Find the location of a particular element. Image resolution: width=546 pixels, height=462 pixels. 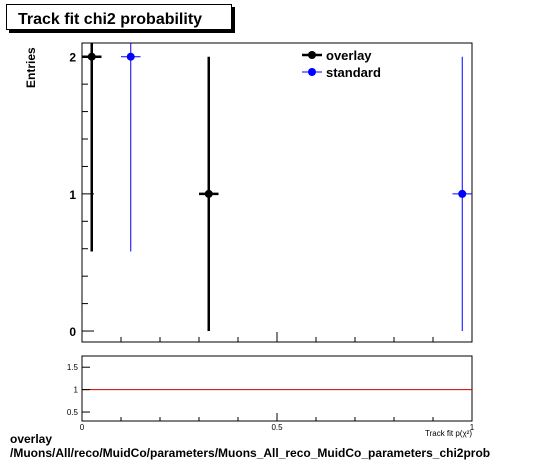

ratio-y-tick-label: 1.5 is located at coordinates (73, 367).